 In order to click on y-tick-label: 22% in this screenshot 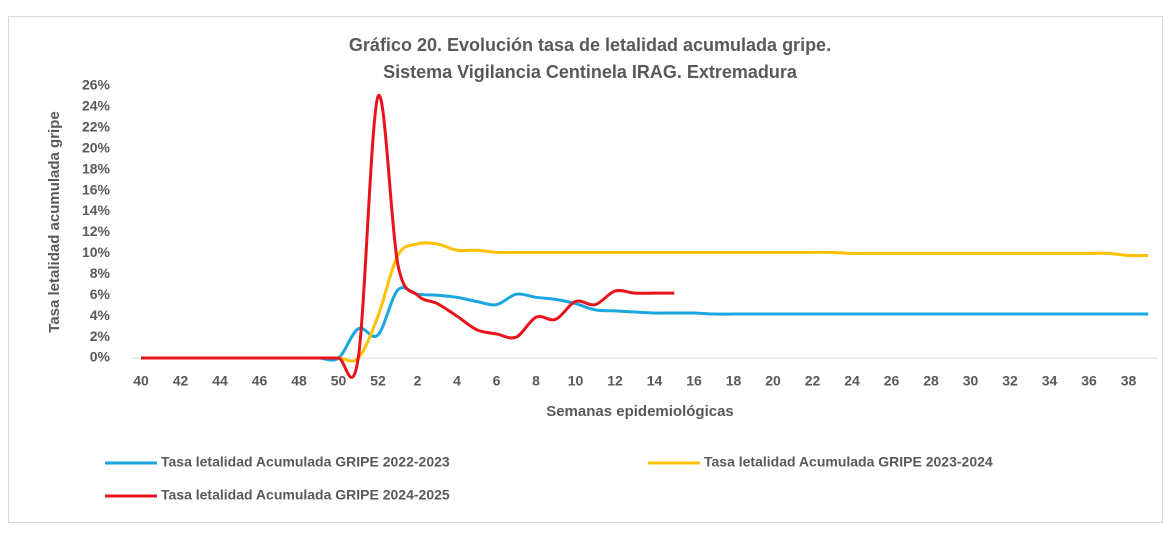, I will do `click(96, 127)`.